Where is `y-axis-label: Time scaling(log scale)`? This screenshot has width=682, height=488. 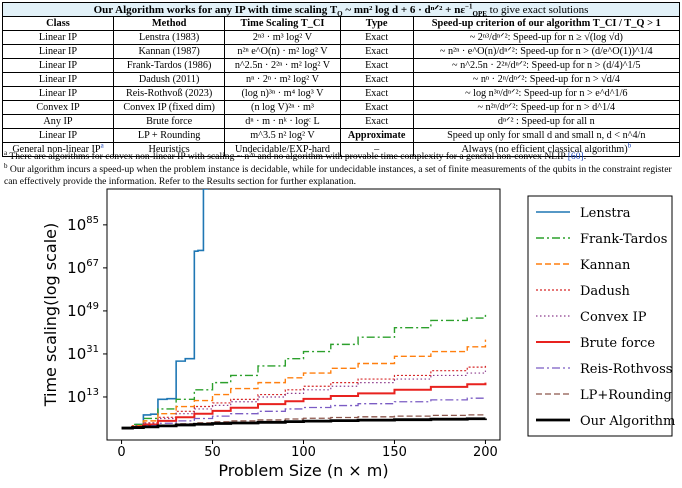 y-axis-label: Time scaling(log scale) is located at coordinates (50, 315).